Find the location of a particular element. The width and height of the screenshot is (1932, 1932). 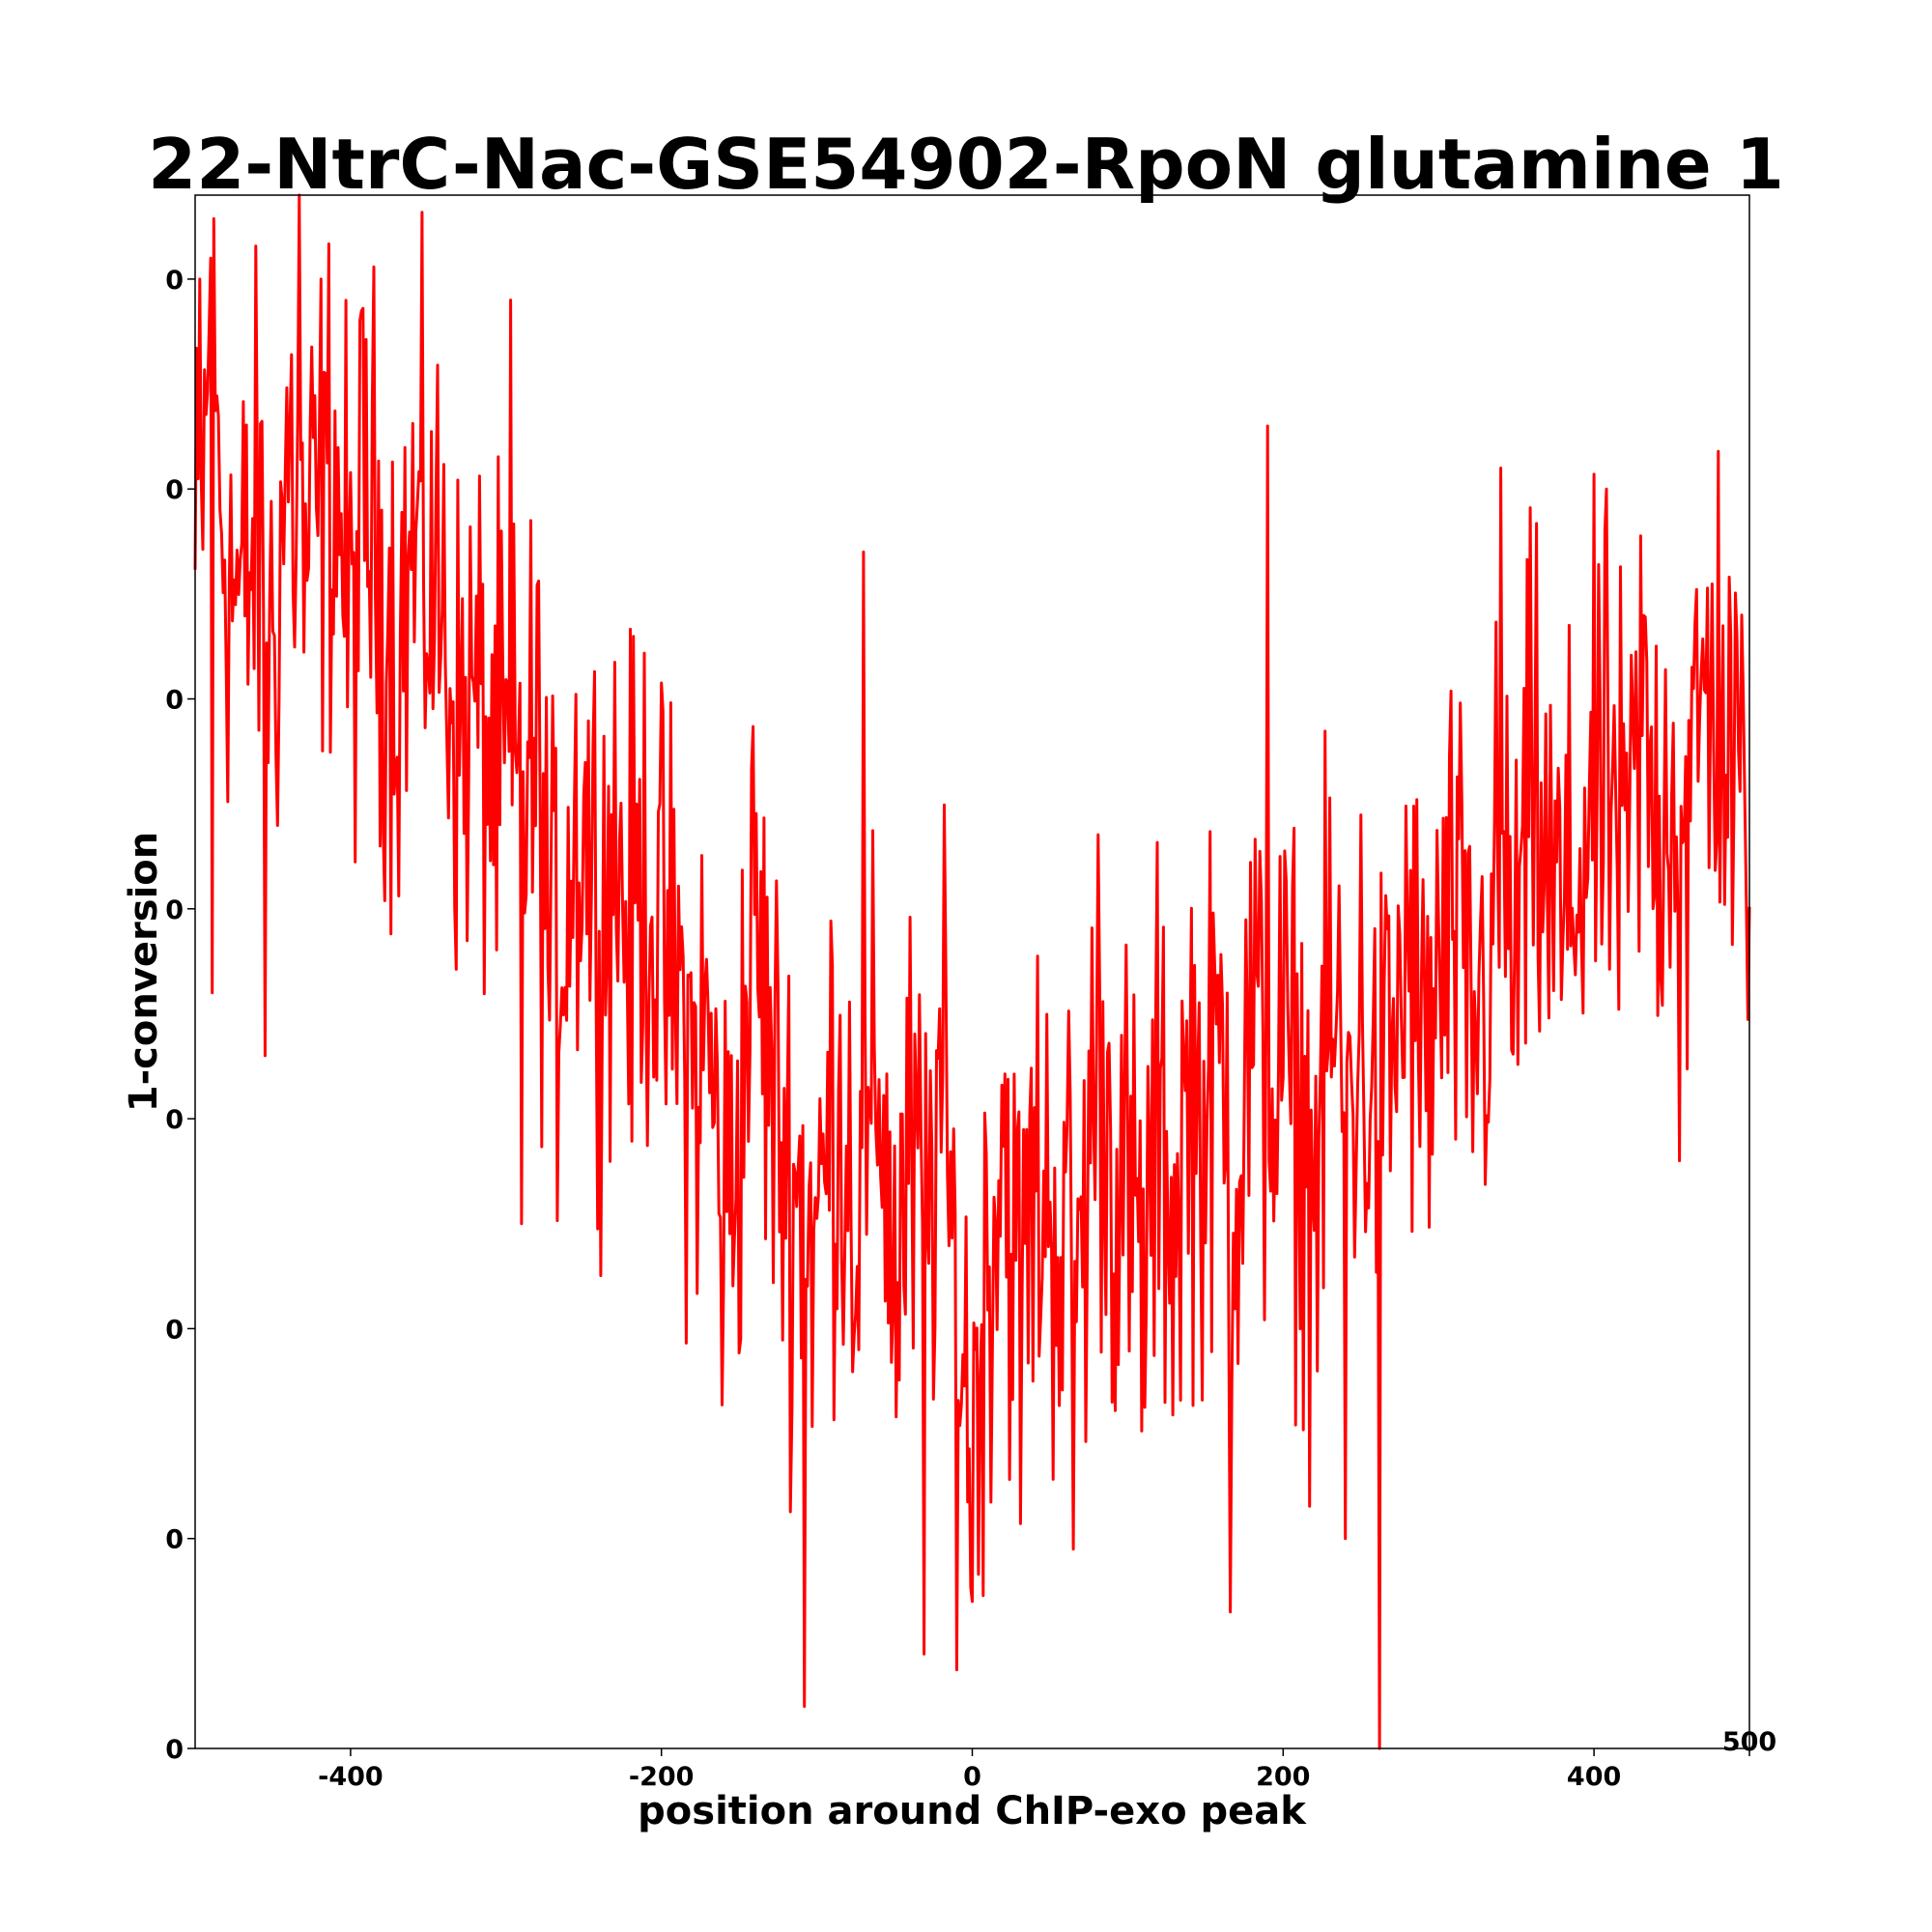

x-tick-label: 0 is located at coordinates (972, 1777).